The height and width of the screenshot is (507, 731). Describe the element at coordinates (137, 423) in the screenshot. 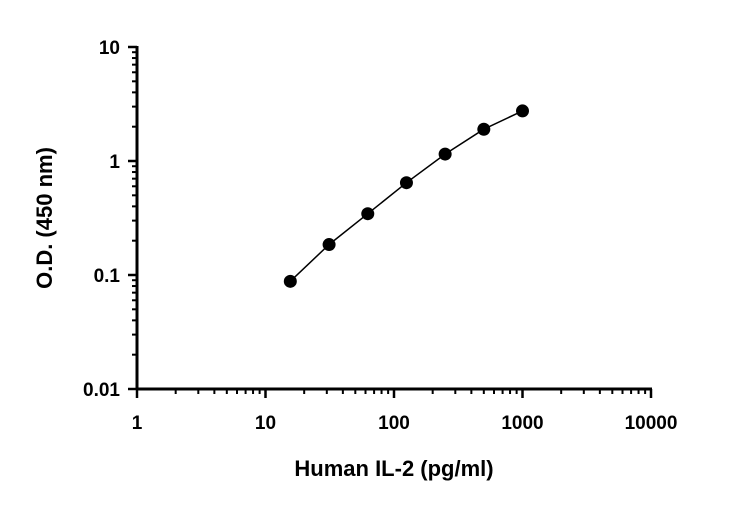

I see `x-tick-label: 1` at that location.